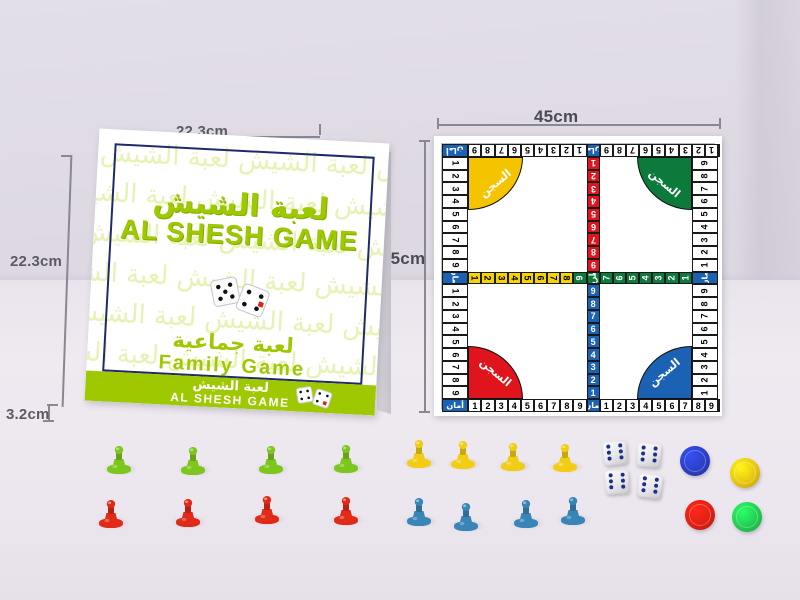 The image size is (800, 600). I want to click on disc-yellow, so click(745, 473).